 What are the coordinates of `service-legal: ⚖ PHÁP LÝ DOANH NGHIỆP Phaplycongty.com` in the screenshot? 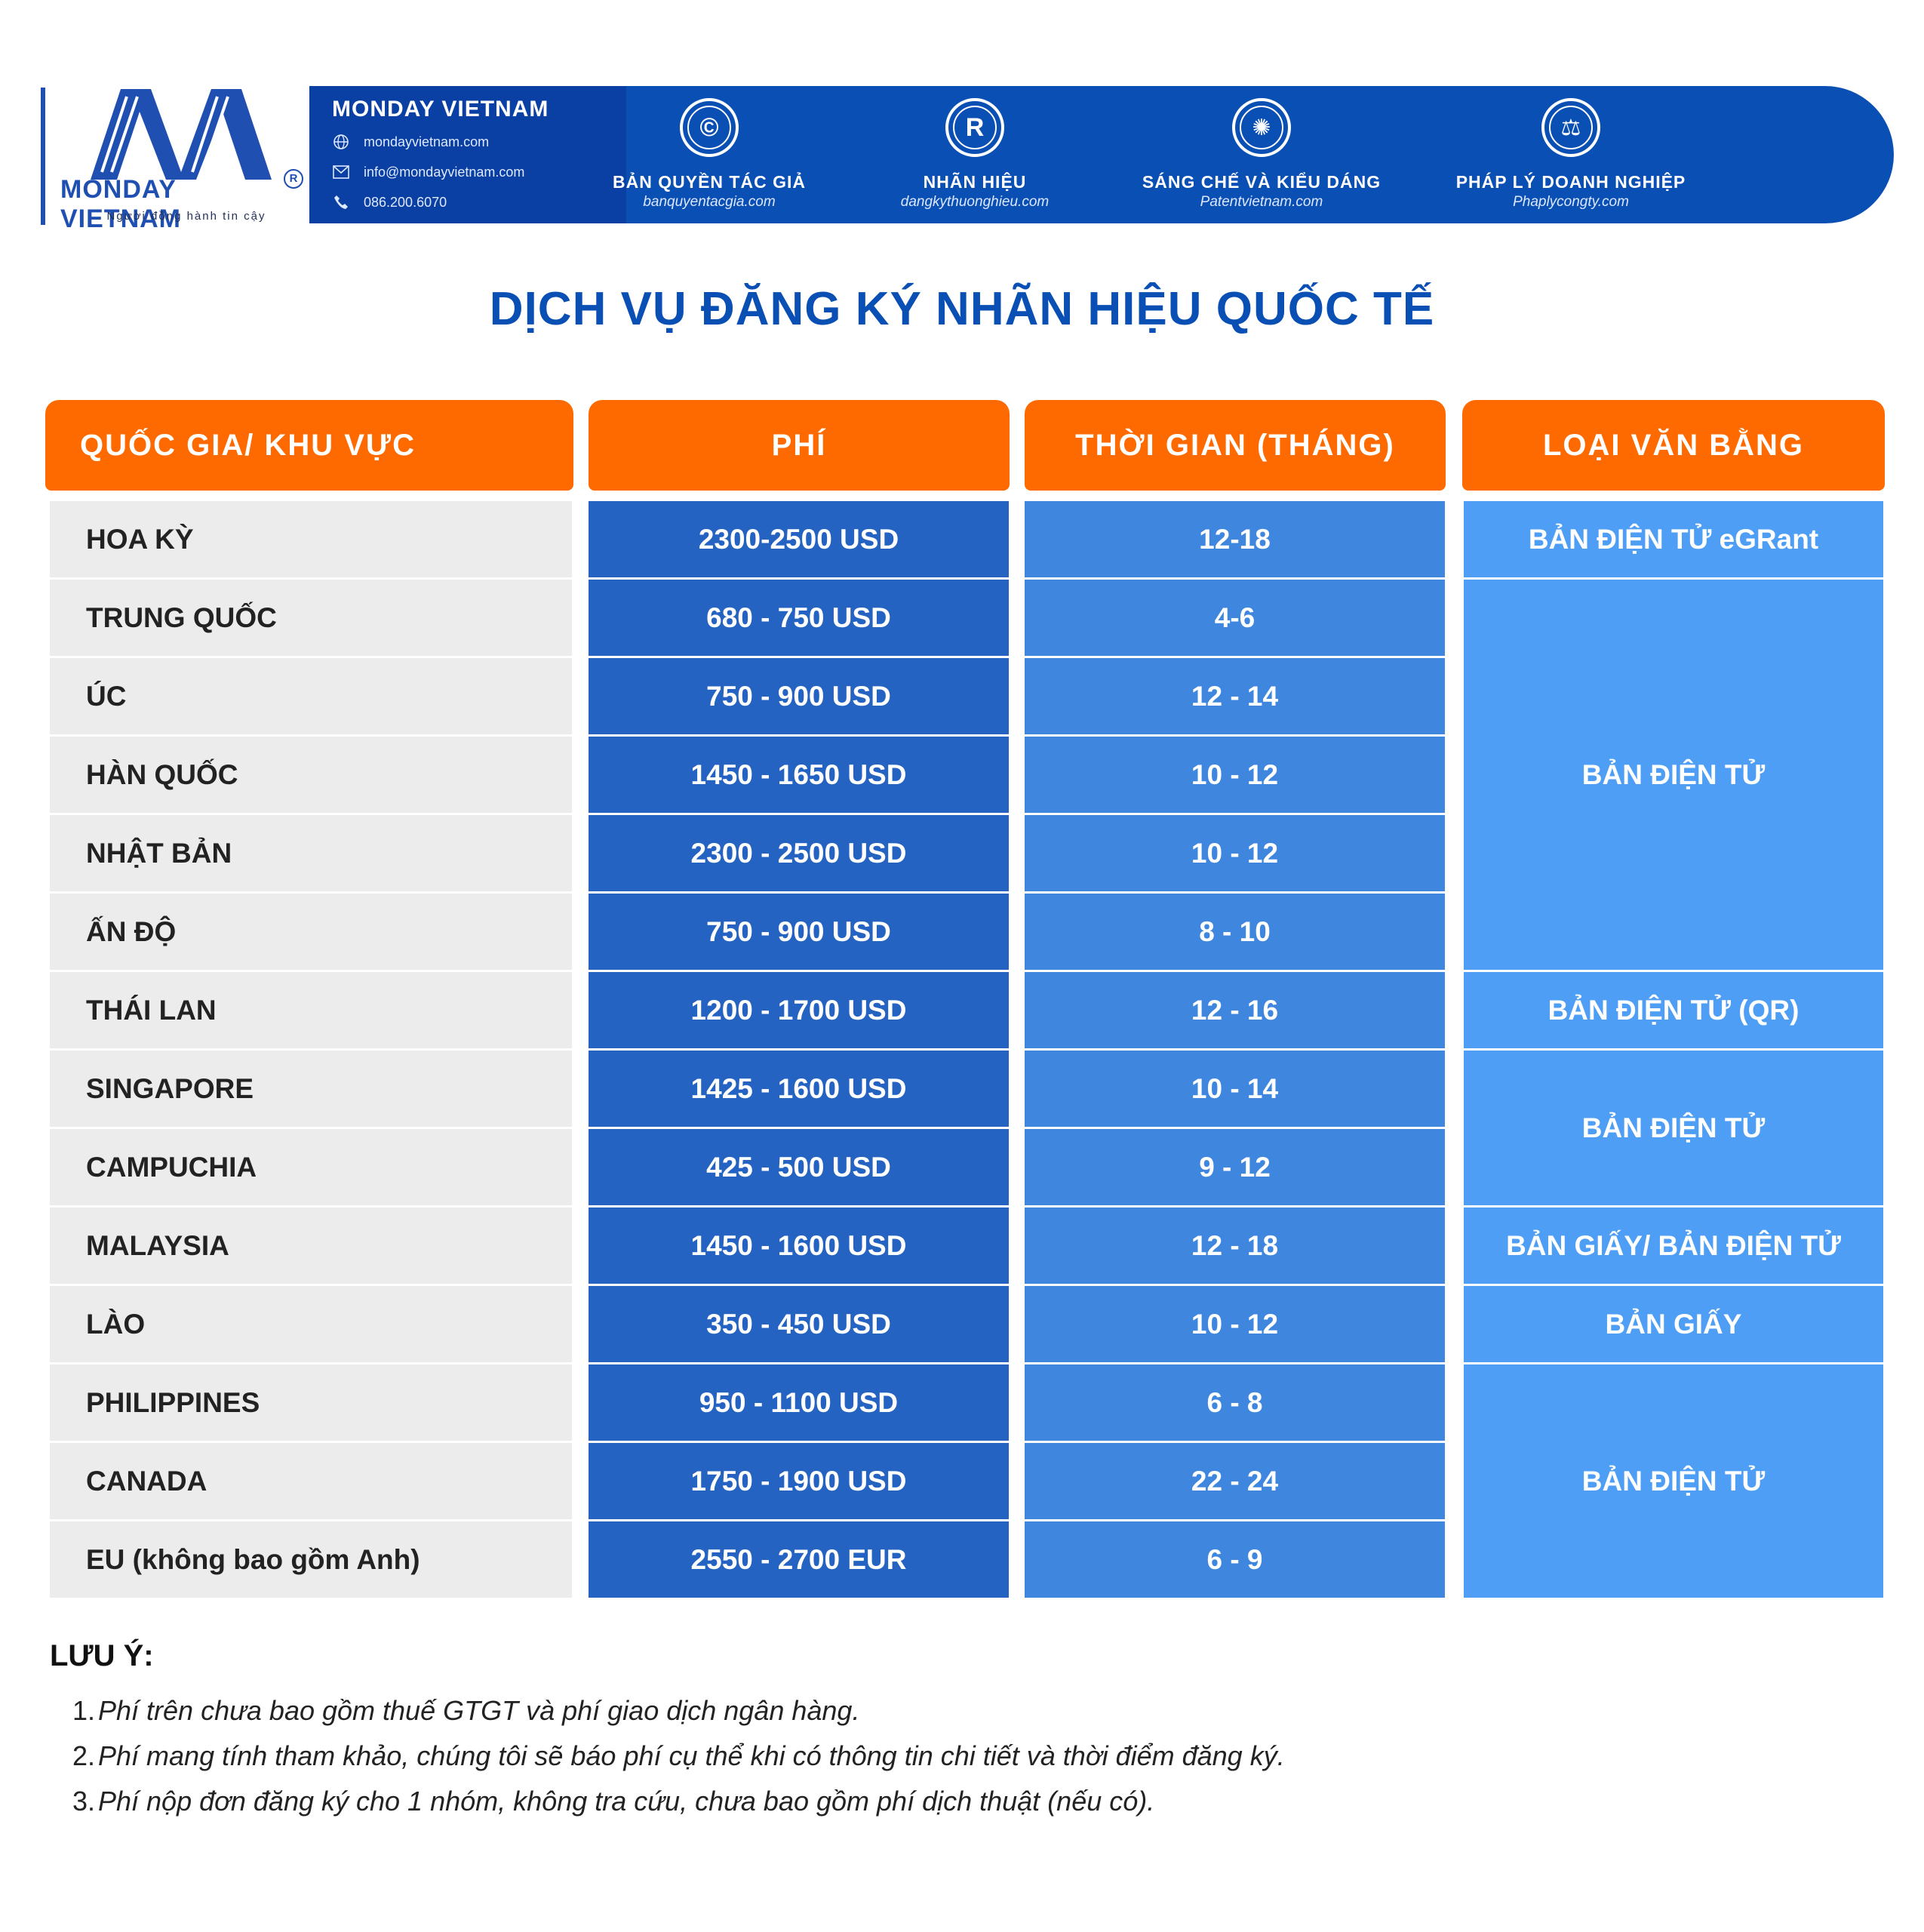 It's located at (1571, 154).